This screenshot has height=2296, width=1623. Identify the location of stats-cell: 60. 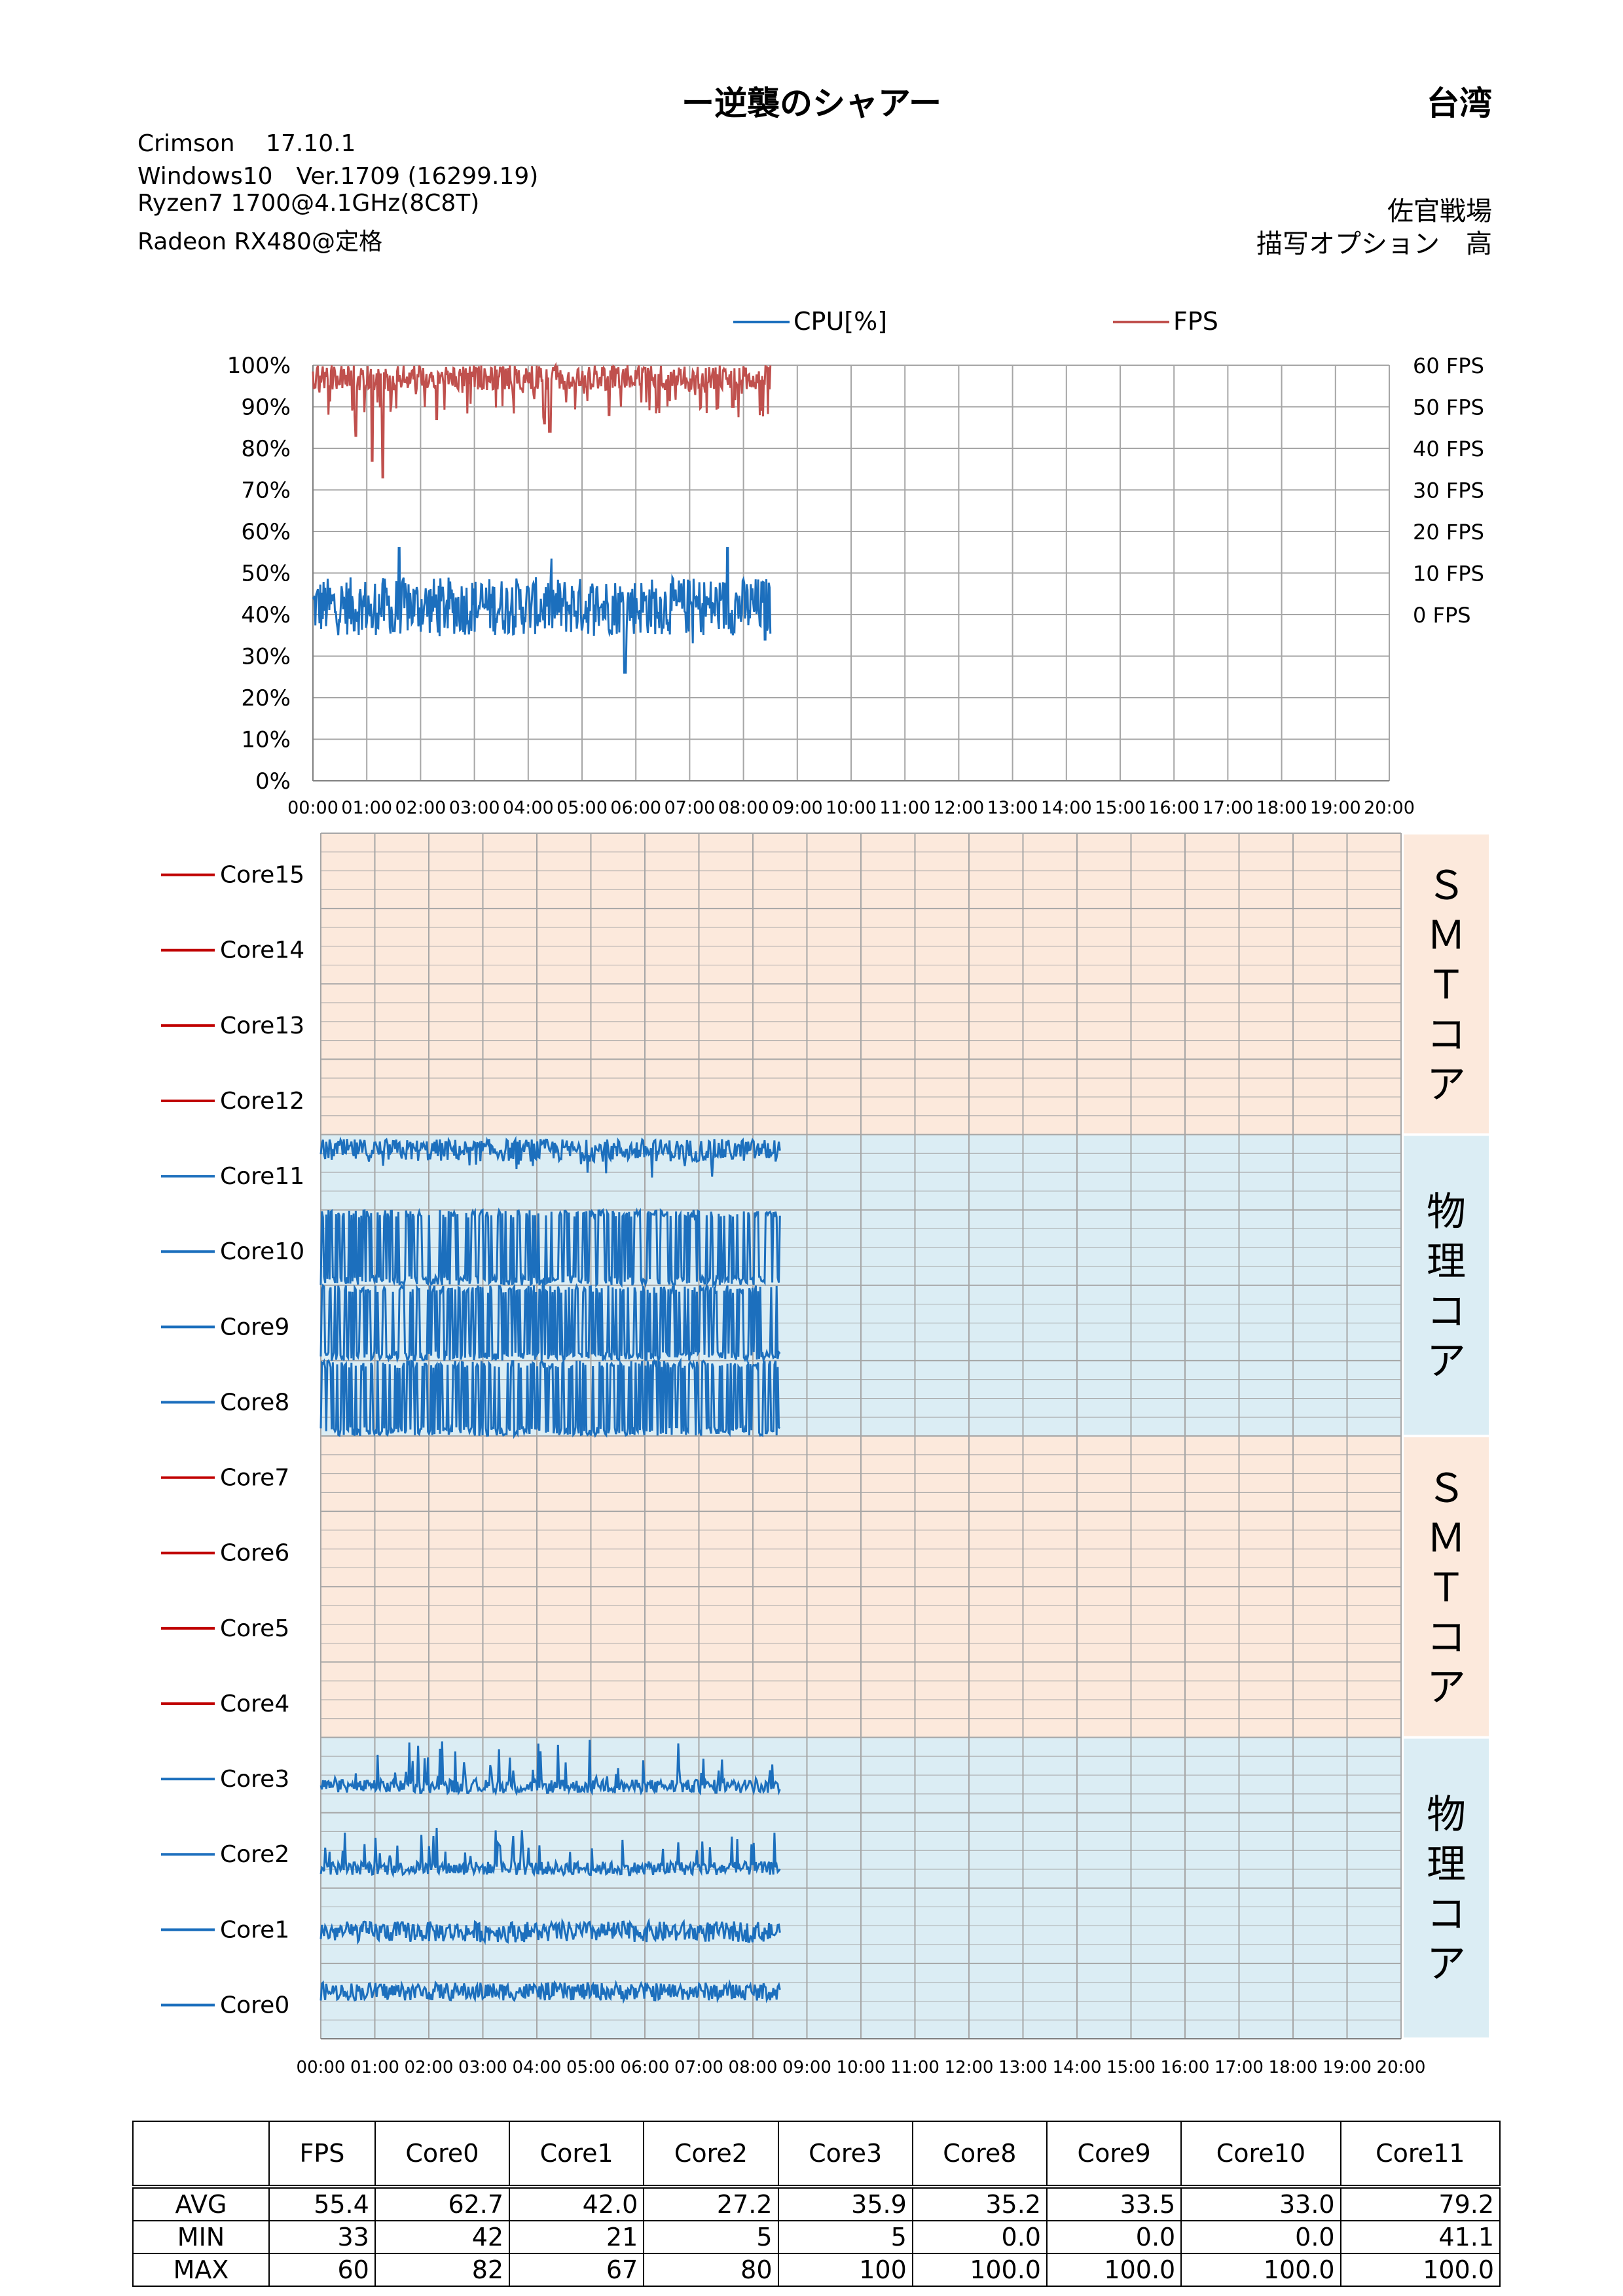
(322, 2270).